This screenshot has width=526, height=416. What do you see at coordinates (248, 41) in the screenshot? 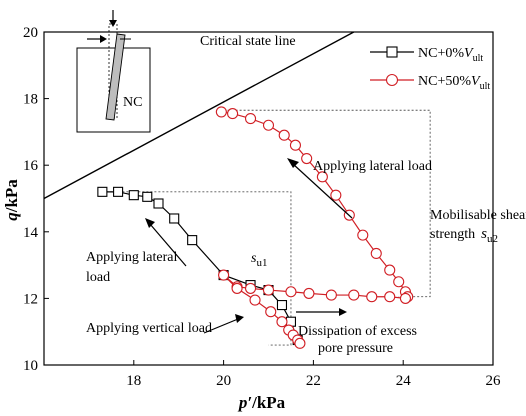
I see `critical-state-line-label: Critical state line` at bounding box center [248, 41].